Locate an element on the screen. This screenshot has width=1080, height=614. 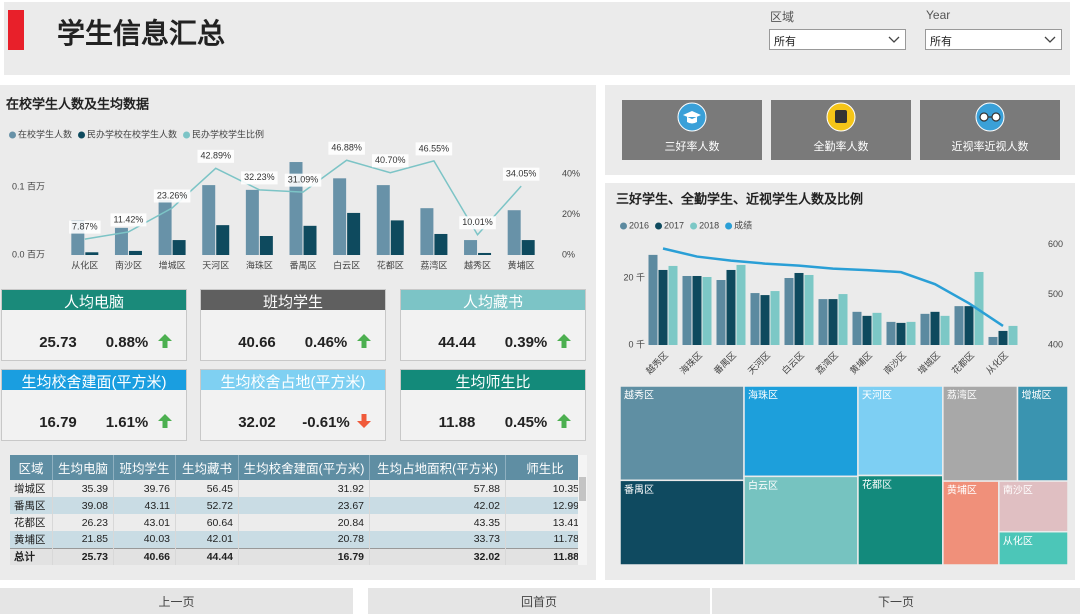
button-label: 三好率人数 is located at coordinates (692, 147).